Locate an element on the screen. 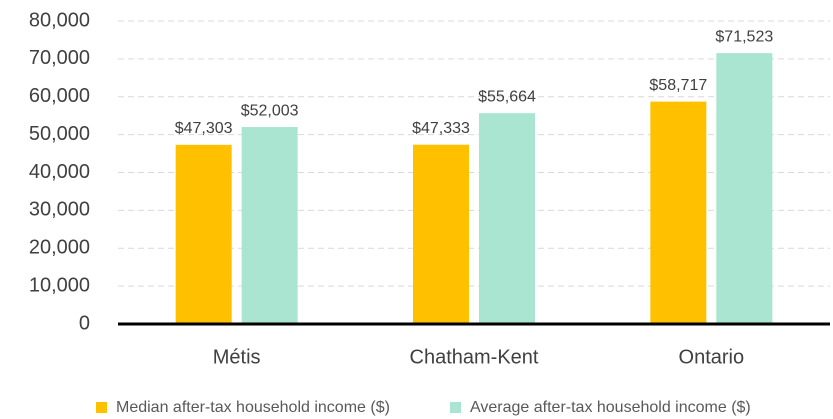 Image resolution: width=833 pixels, height=419 pixels. x-tick-label: Métis is located at coordinates (237, 357).